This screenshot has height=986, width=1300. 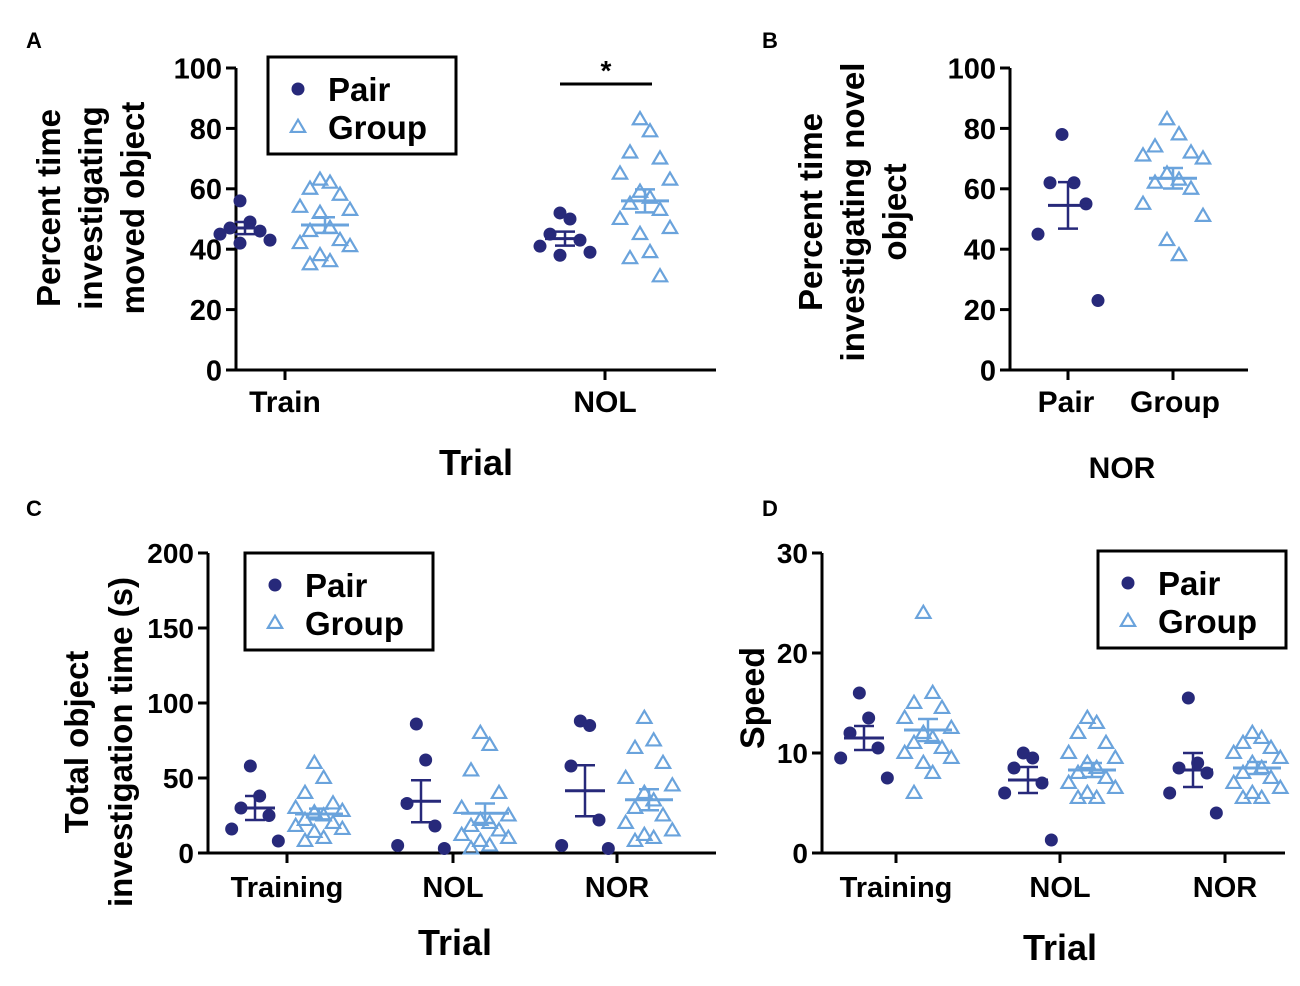 I want to click on legend-box, so click(x=362, y=105).